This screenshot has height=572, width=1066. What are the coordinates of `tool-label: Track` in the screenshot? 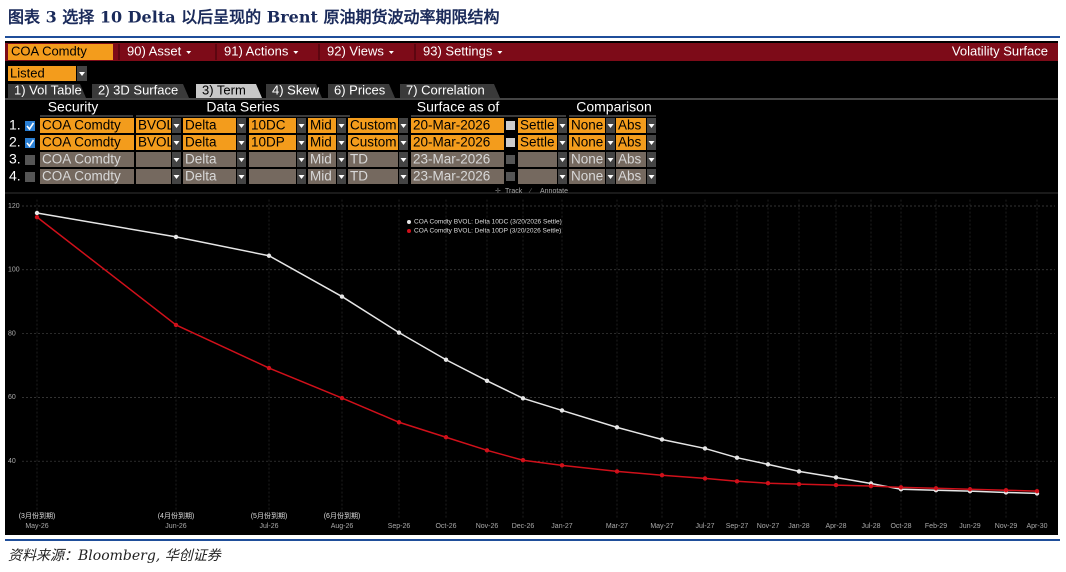 It's located at (514, 191).